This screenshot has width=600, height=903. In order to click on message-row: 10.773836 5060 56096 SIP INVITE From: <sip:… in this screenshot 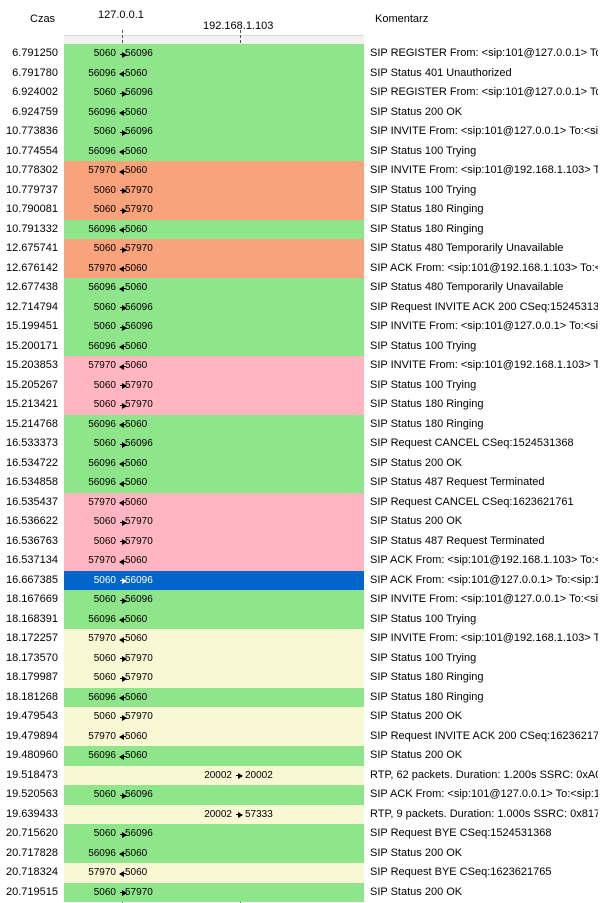, I will do `click(300, 132)`.